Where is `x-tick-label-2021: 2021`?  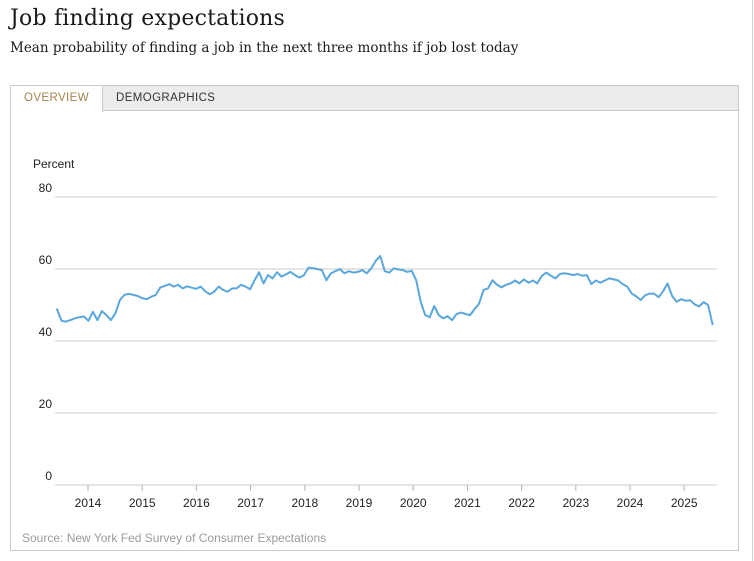 x-tick-label-2021: 2021 is located at coordinates (467, 503).